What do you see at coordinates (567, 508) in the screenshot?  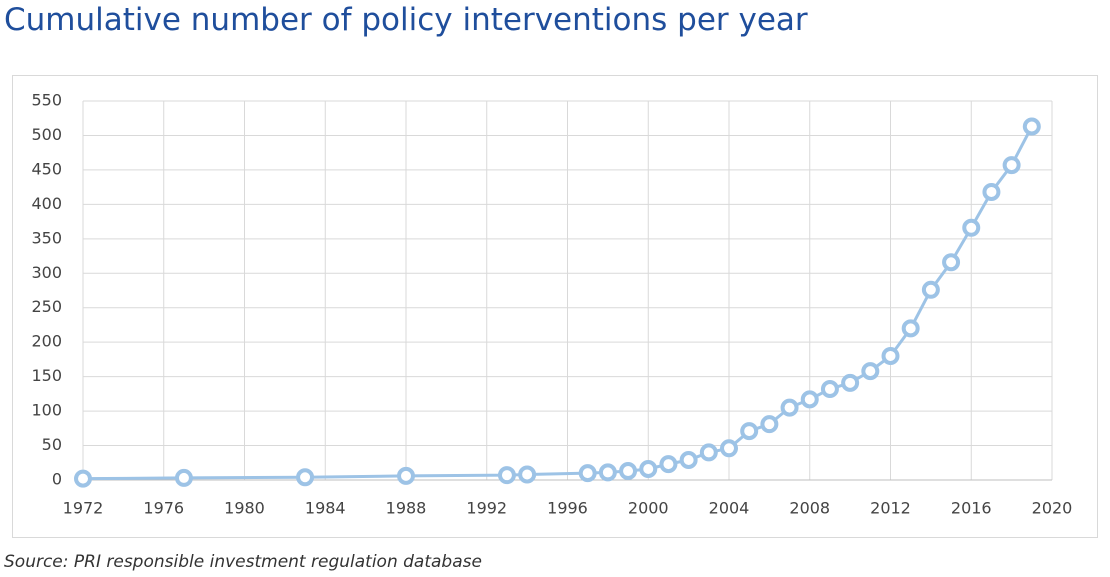 I see `x-tick-label: 1996` at bounding box center [567, 508].